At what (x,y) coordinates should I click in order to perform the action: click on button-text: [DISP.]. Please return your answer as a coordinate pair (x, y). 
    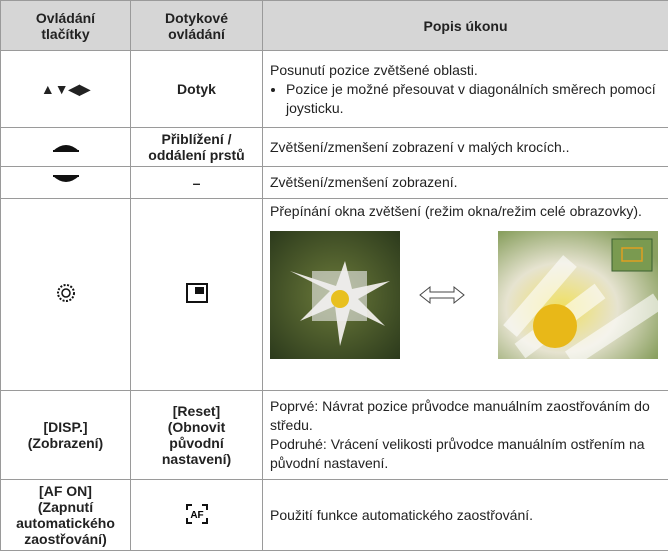
    Looking at the image, I should click on (65, 427).